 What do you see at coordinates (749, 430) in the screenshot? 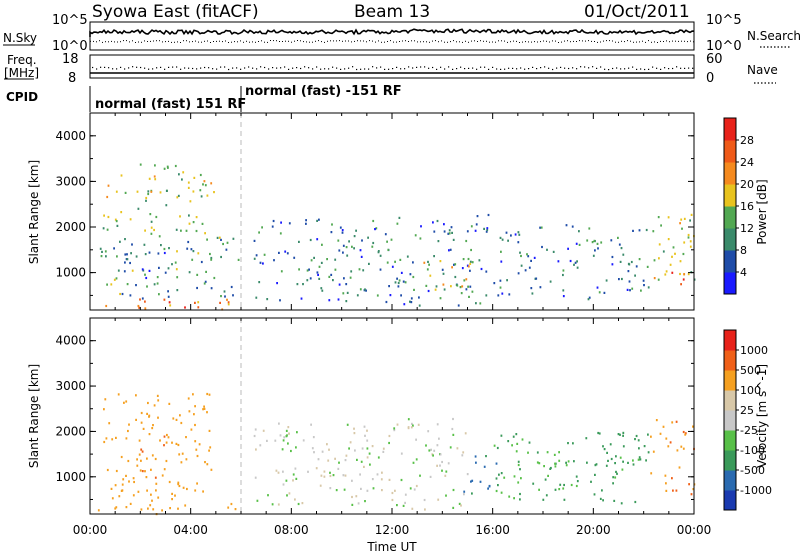
I see `colorbar-tick-label: -25` at bounding box center [749, 430].